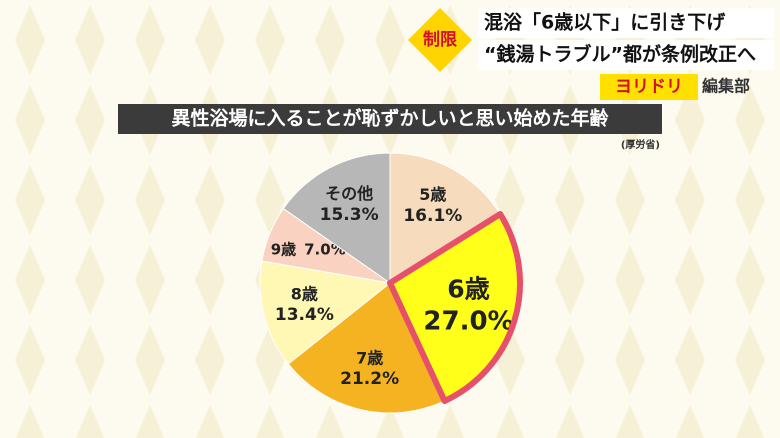 This screenshot has height=438, width=780. What do you see at coordinates (283, 249) in the screenshot?
I see `category-label: 9歳` at bounding box center [283, 249].